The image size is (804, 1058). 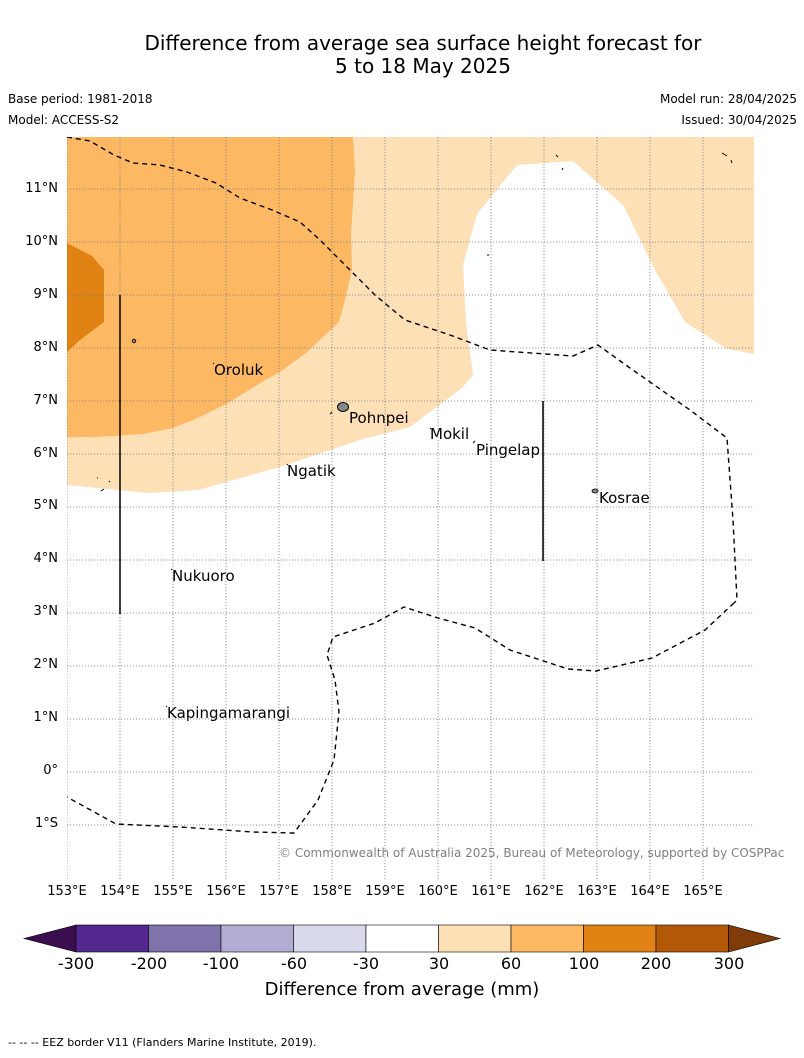 I want to click on issued-date: Issued: 30/04/2025, so click(x=739, y=120).